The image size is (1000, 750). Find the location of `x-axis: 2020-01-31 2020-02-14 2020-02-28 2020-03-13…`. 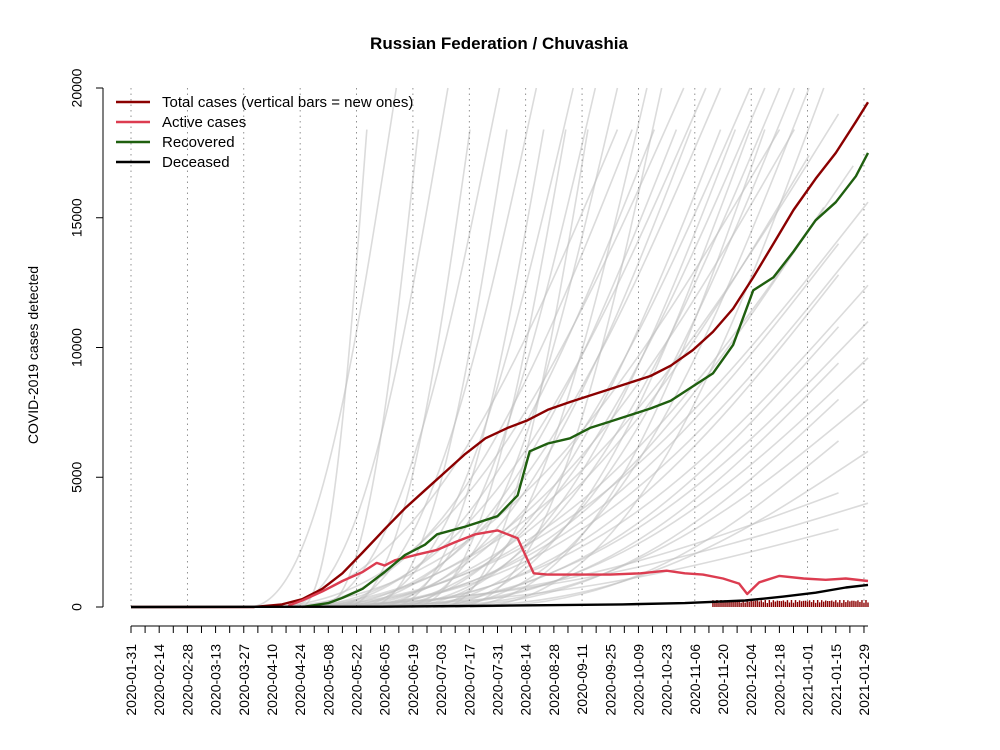

x-axis: 2020-01-31 2020-02-14 2020-02-28 2020-03-13… is located at coordinates (497, 670).